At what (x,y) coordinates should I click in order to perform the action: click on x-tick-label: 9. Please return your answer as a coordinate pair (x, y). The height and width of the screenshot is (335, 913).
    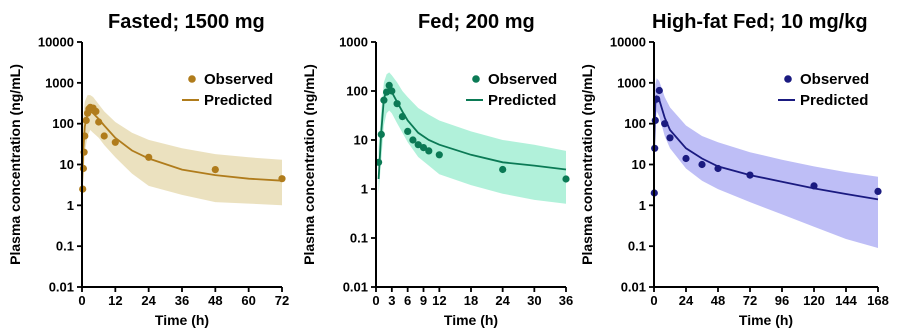
    Looking at the image, I should click on (423, 300).